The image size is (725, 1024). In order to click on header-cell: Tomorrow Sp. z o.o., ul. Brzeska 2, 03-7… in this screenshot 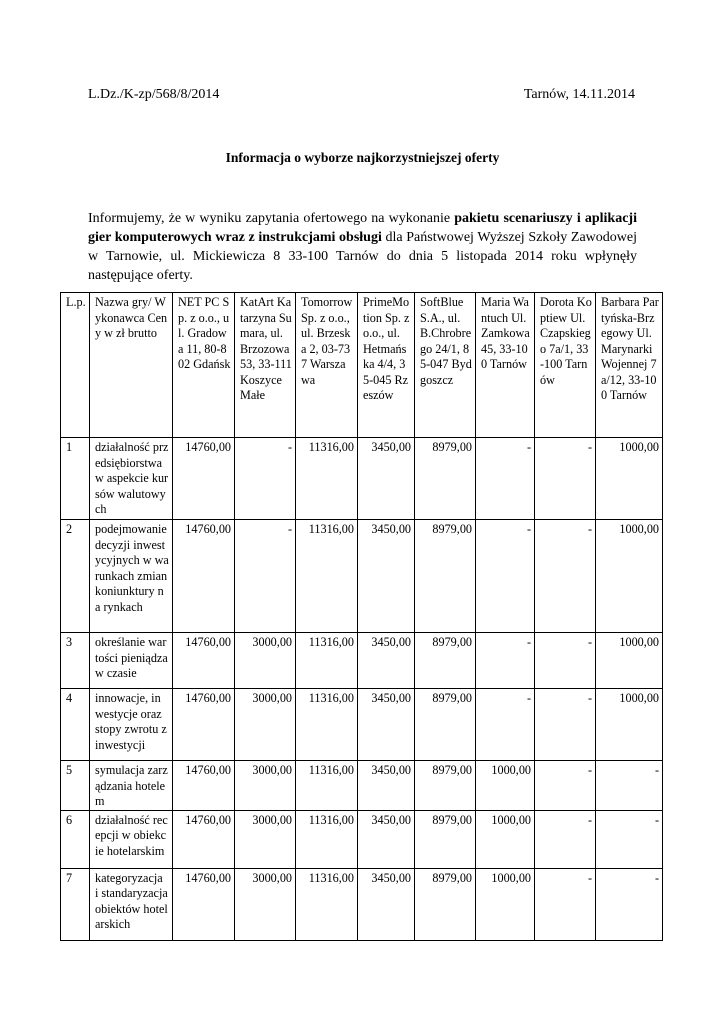, I will do `click(326, 365)`.